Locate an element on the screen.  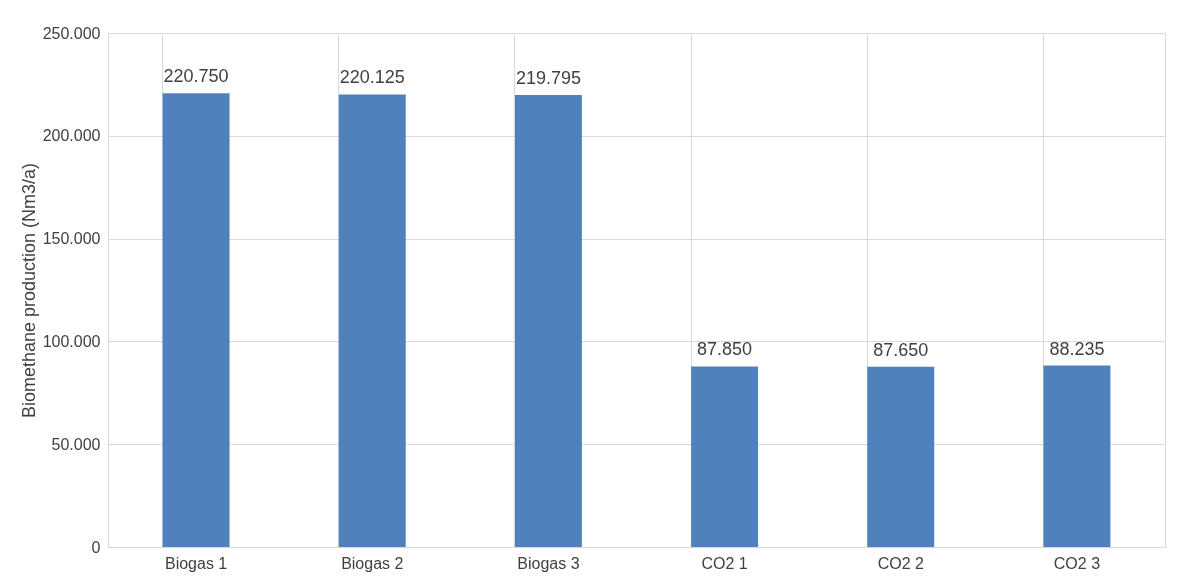
x-tick-label: Biogas 1 is located at coordinates (196, 563).